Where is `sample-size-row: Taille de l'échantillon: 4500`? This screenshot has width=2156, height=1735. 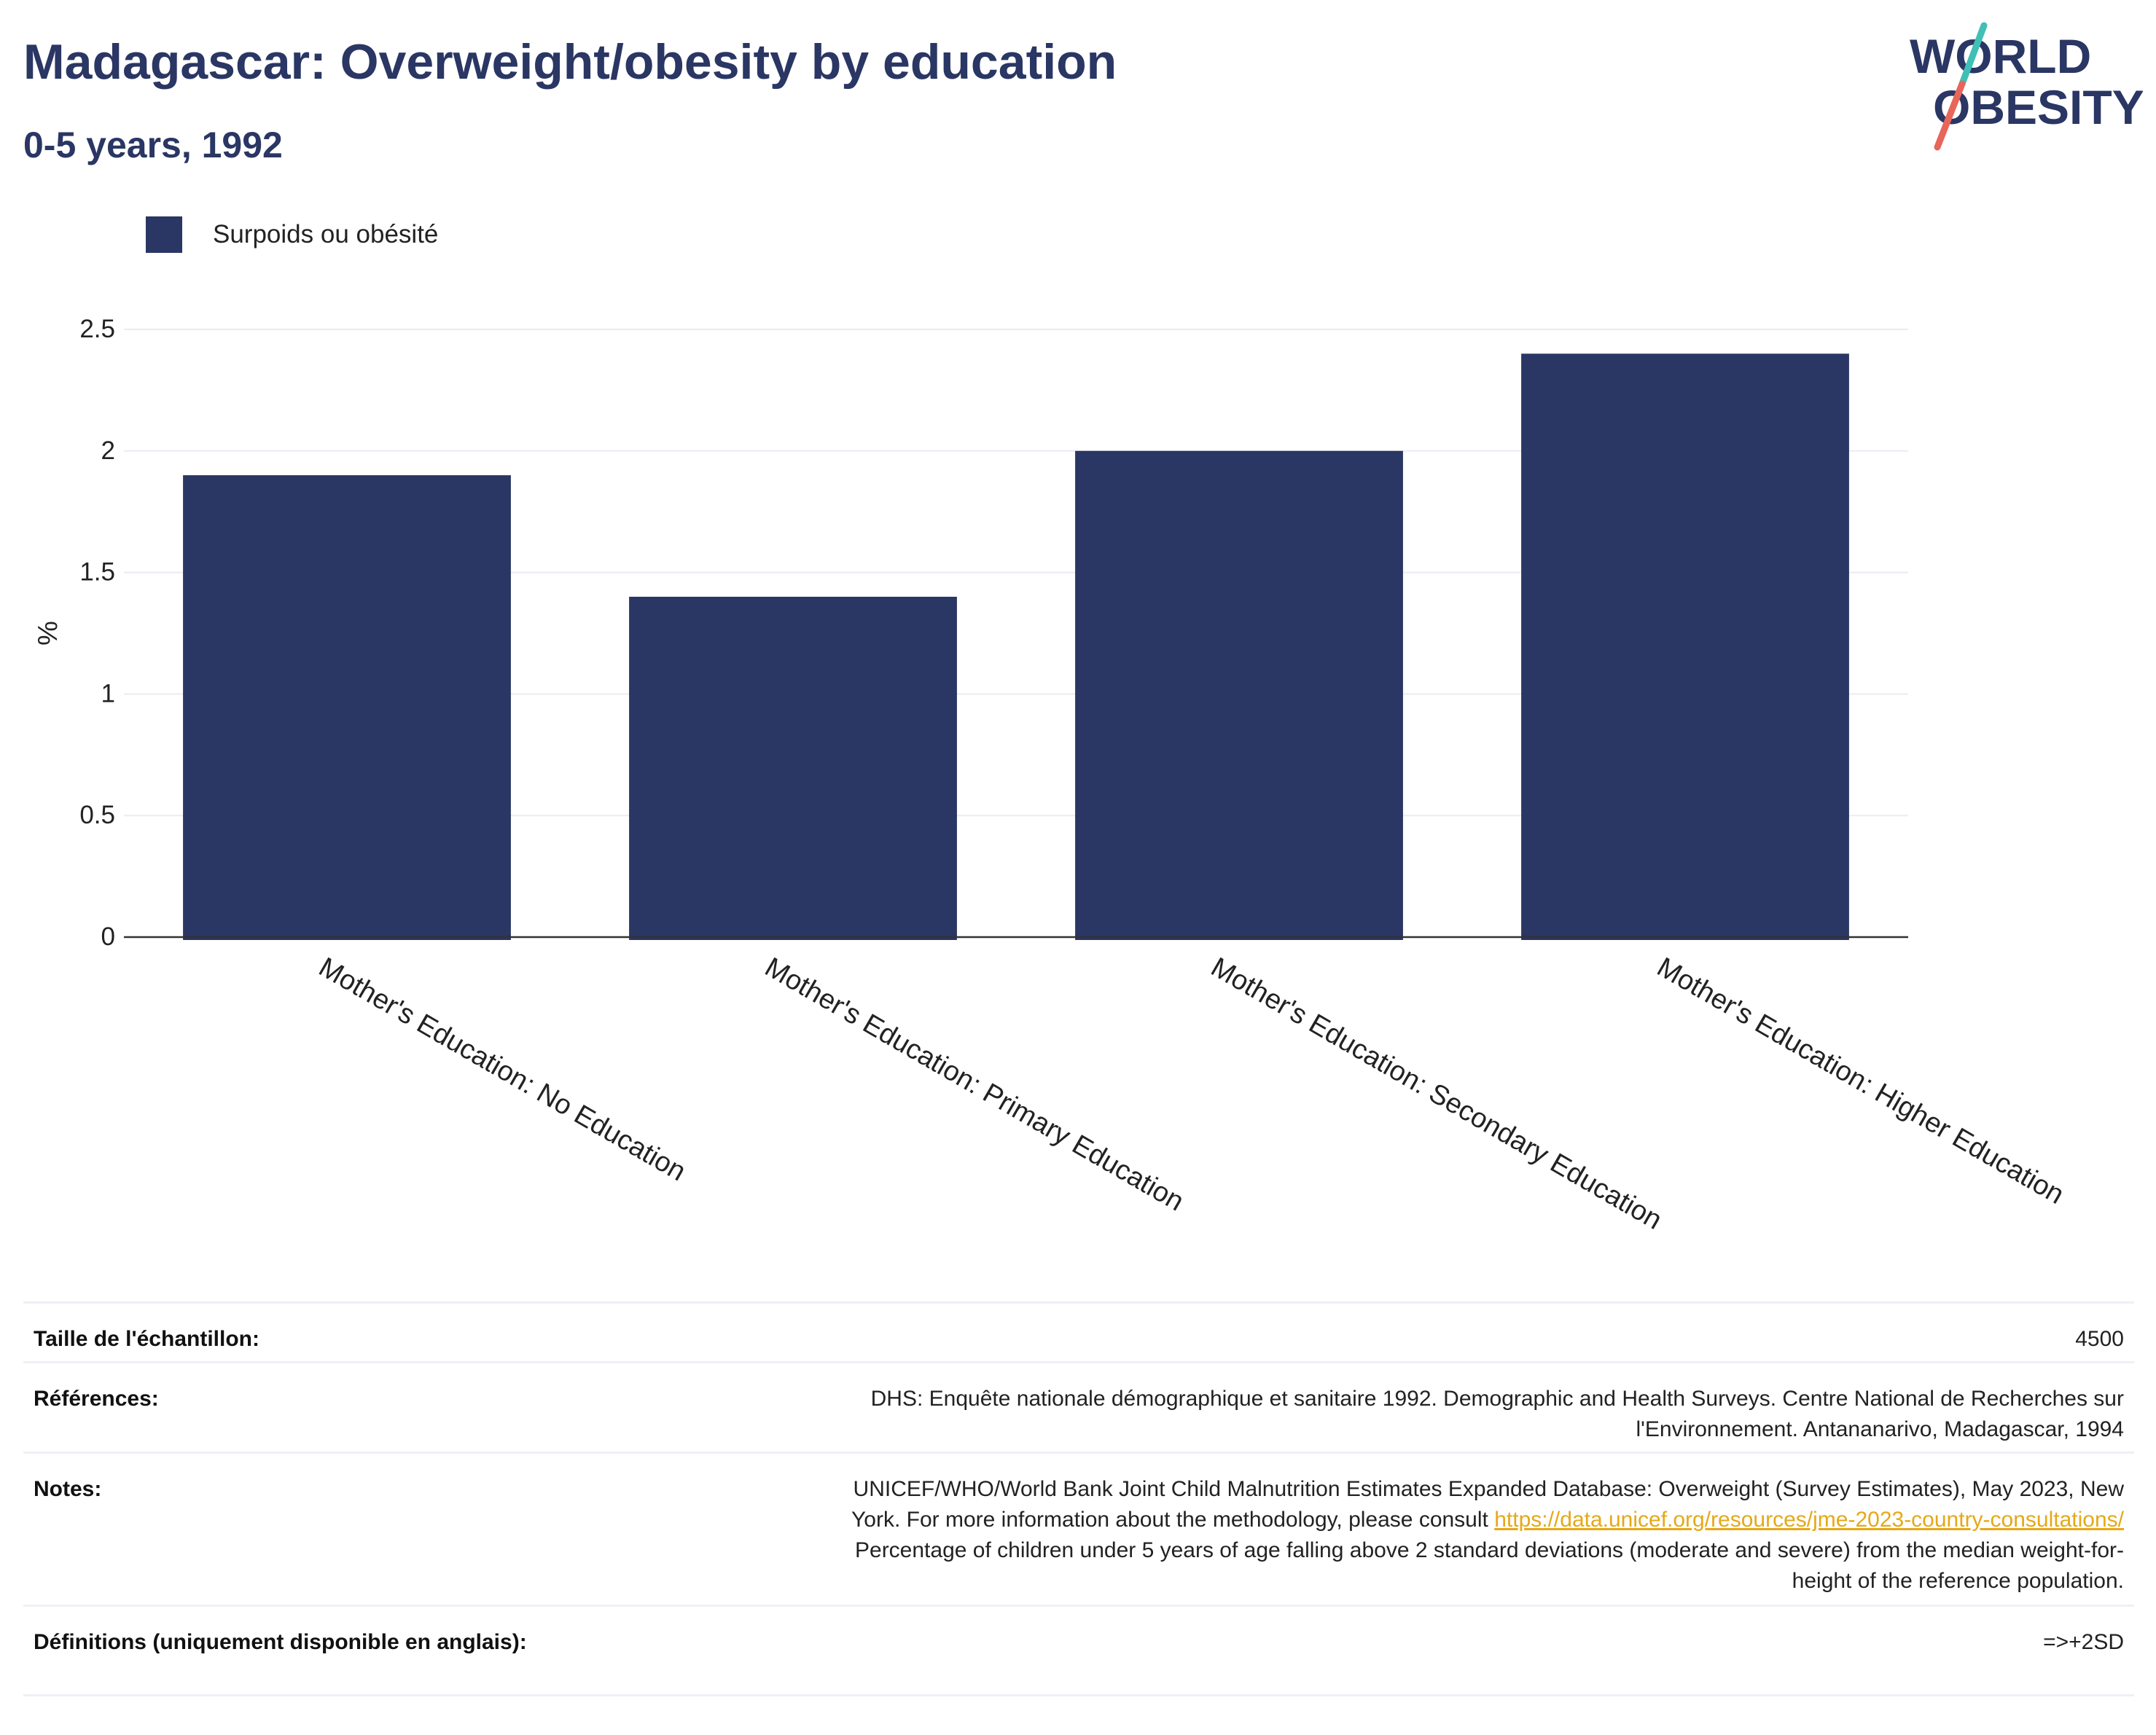
sample-size-row: Taille de l'échantillon: 4500 is located at coordinates (1079, 1331).